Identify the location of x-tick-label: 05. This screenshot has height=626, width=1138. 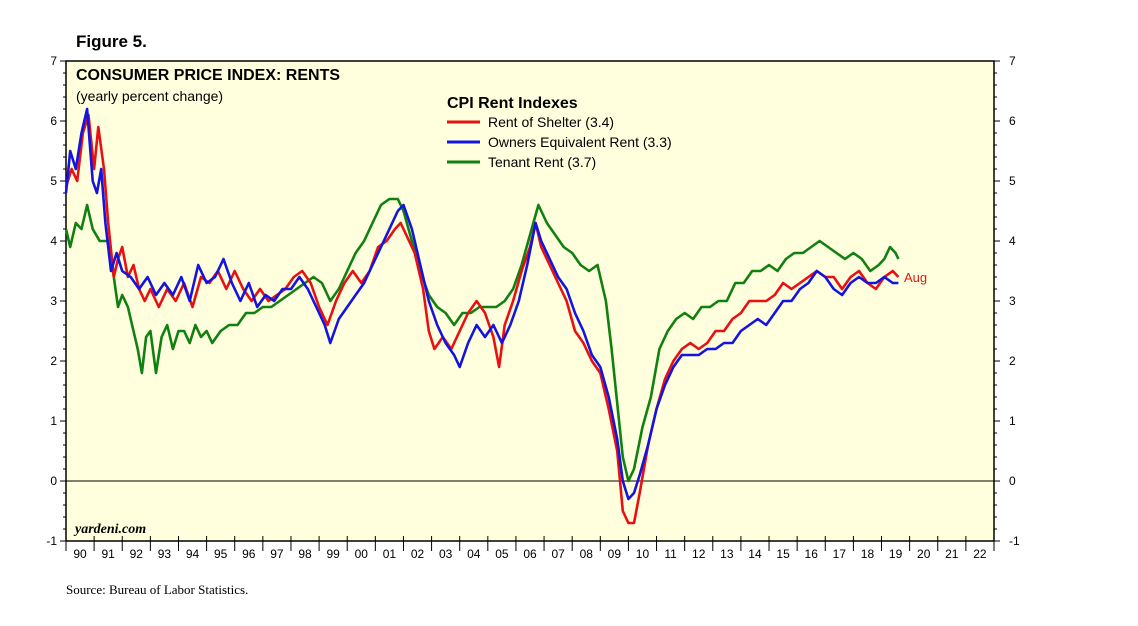
(502, 554).